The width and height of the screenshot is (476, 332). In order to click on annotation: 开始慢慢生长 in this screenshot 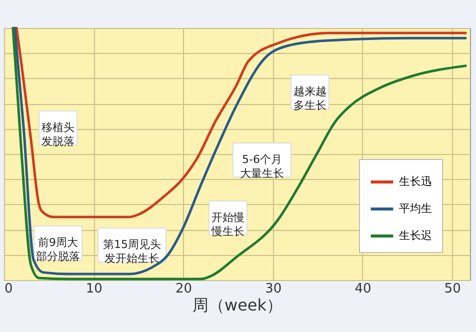, I will do `click(227, 224)`.